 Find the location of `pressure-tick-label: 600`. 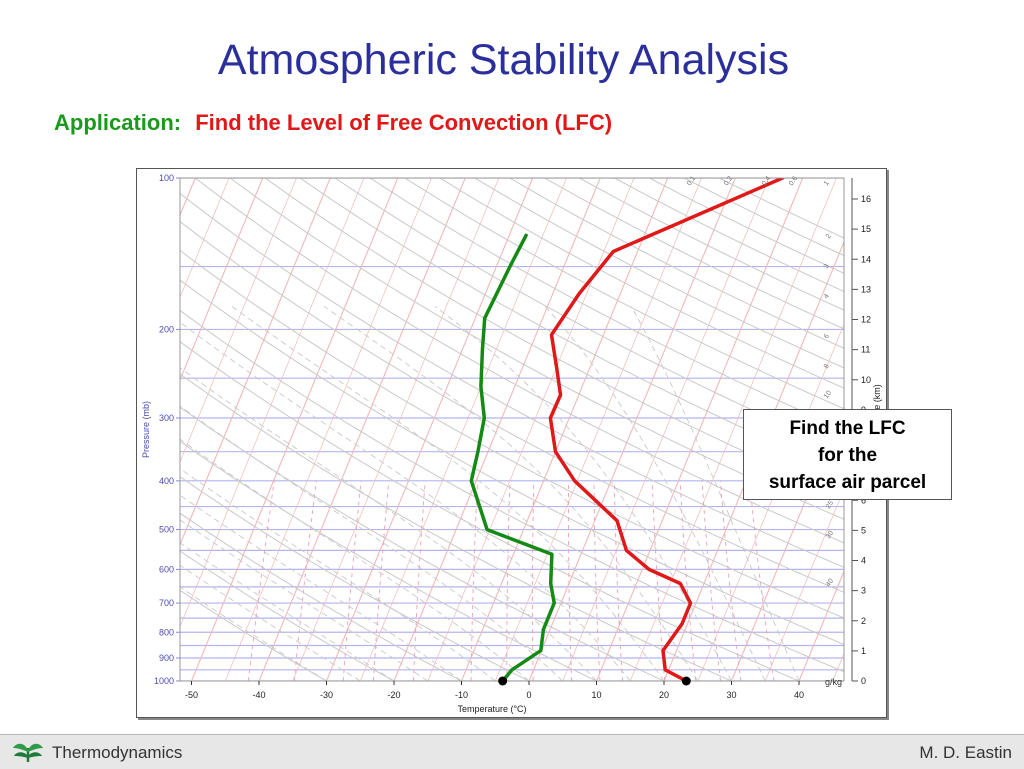

pressure-tick-label: 600 is located at coordinates (166, 569).